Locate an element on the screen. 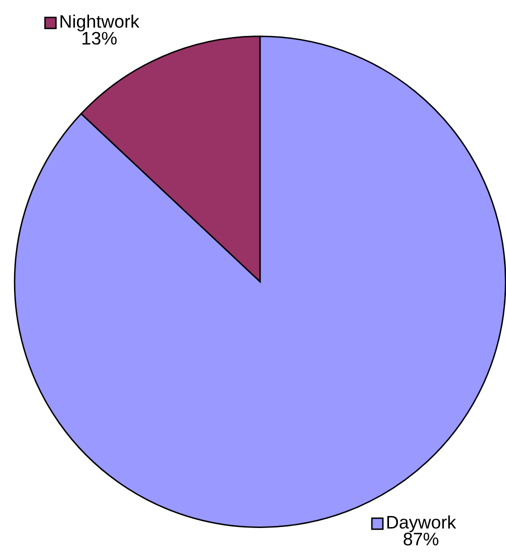 The width and height of the screenshot is (506, 558). legend-label: Nightwork is located at coordinates (100, 23).